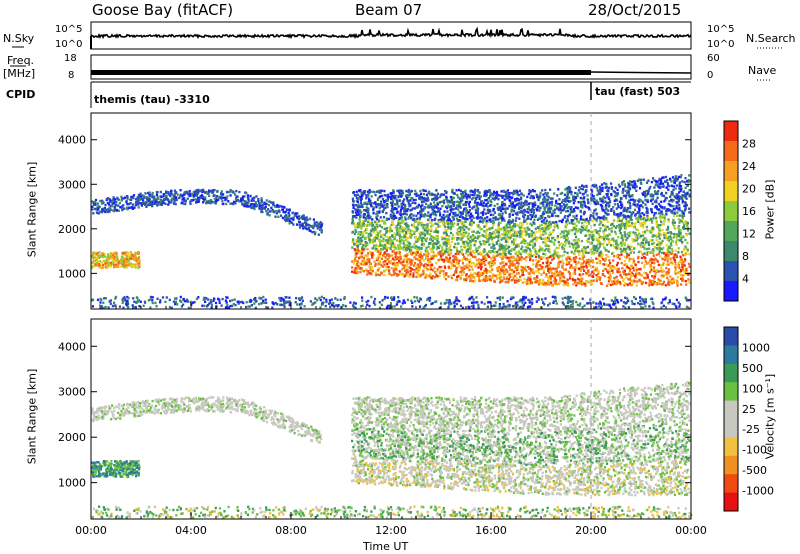 The width and height of the screenshot is (800, 554). I want to click on beam-title: Beam 07, so click(389, 10).